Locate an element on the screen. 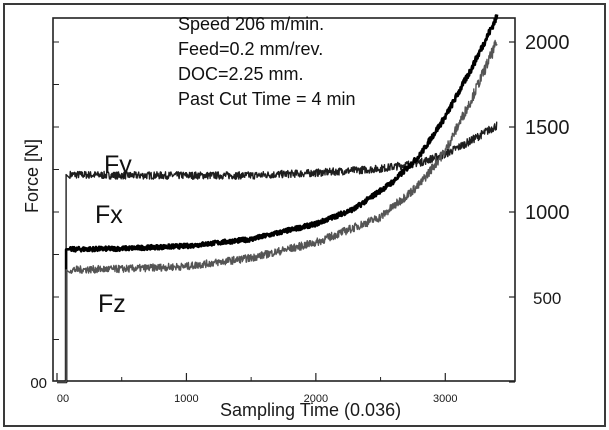 The height and width of the screenshot is (430, 609). series-label-fy: Fy is located at coordinates (118, 165).